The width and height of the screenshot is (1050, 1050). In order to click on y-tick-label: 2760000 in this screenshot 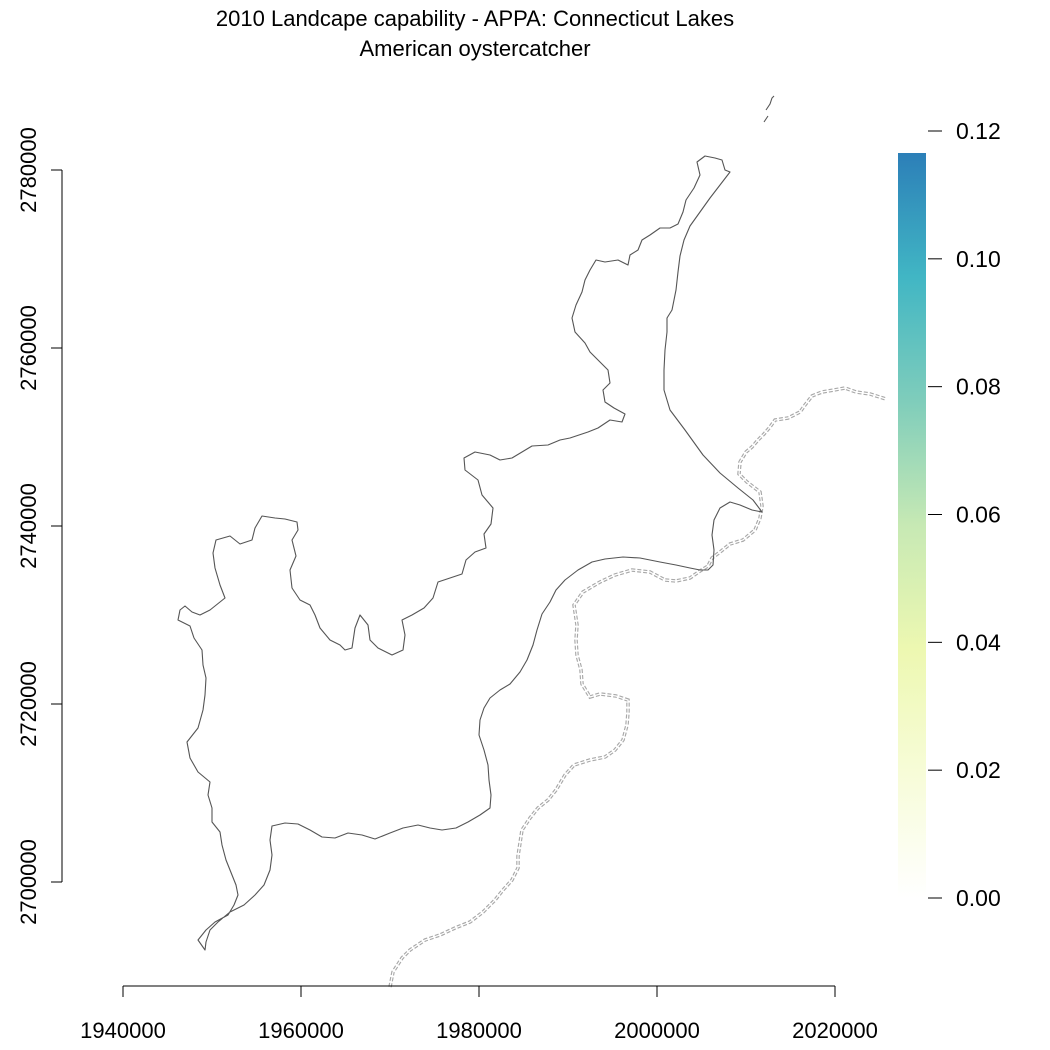, I will do `click(28, 348)`.